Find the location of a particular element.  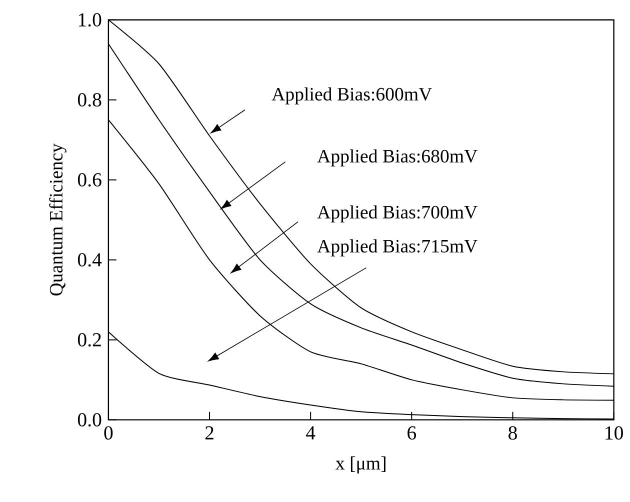

y-tick-label: 1.0 is located at coordinates (90, 19).